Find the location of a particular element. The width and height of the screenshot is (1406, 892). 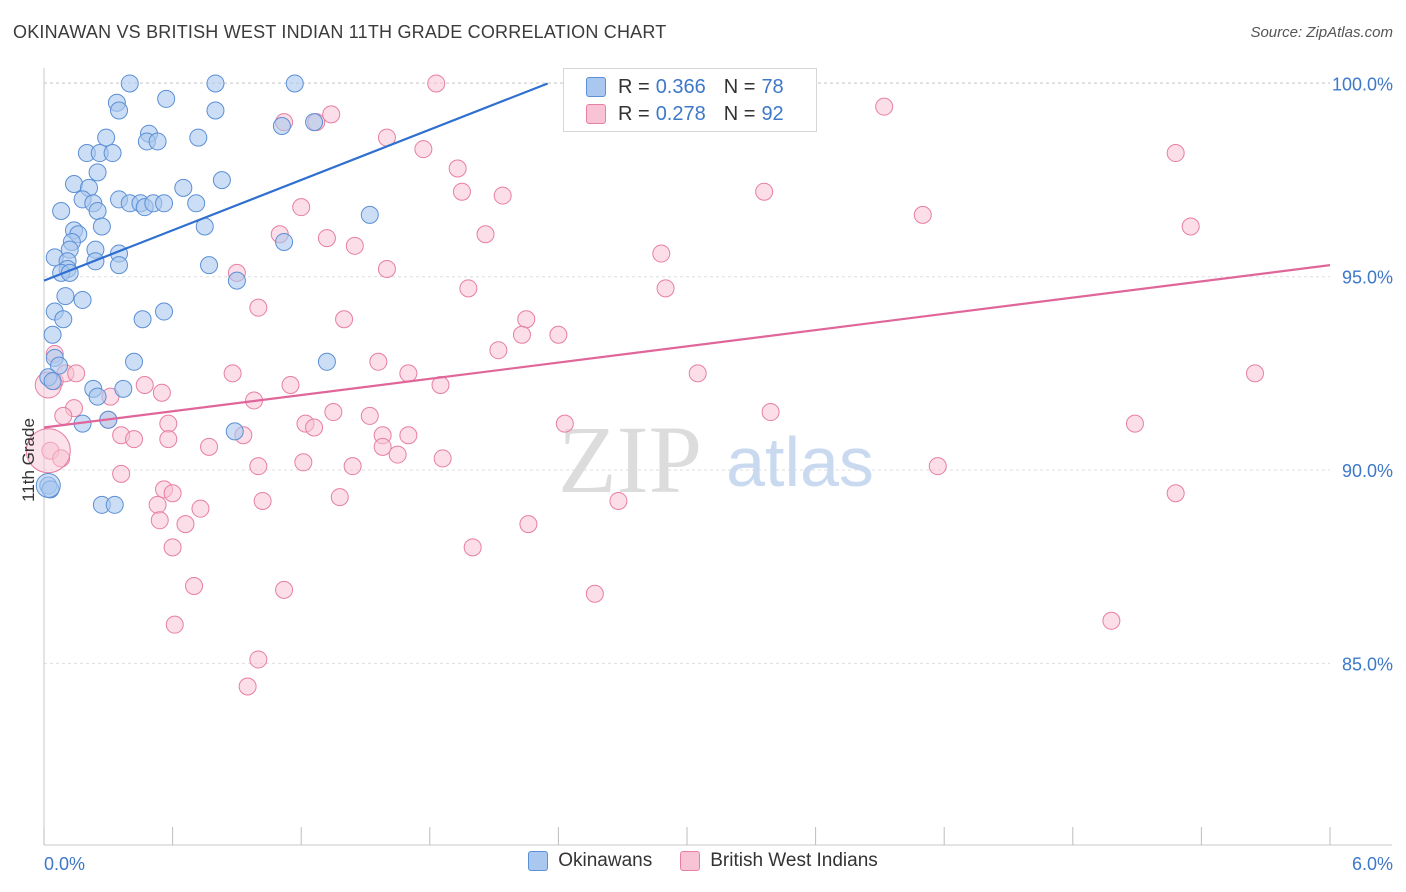

source-label: Source: ZipAtlas.com is located at coordinates (1321, 32).